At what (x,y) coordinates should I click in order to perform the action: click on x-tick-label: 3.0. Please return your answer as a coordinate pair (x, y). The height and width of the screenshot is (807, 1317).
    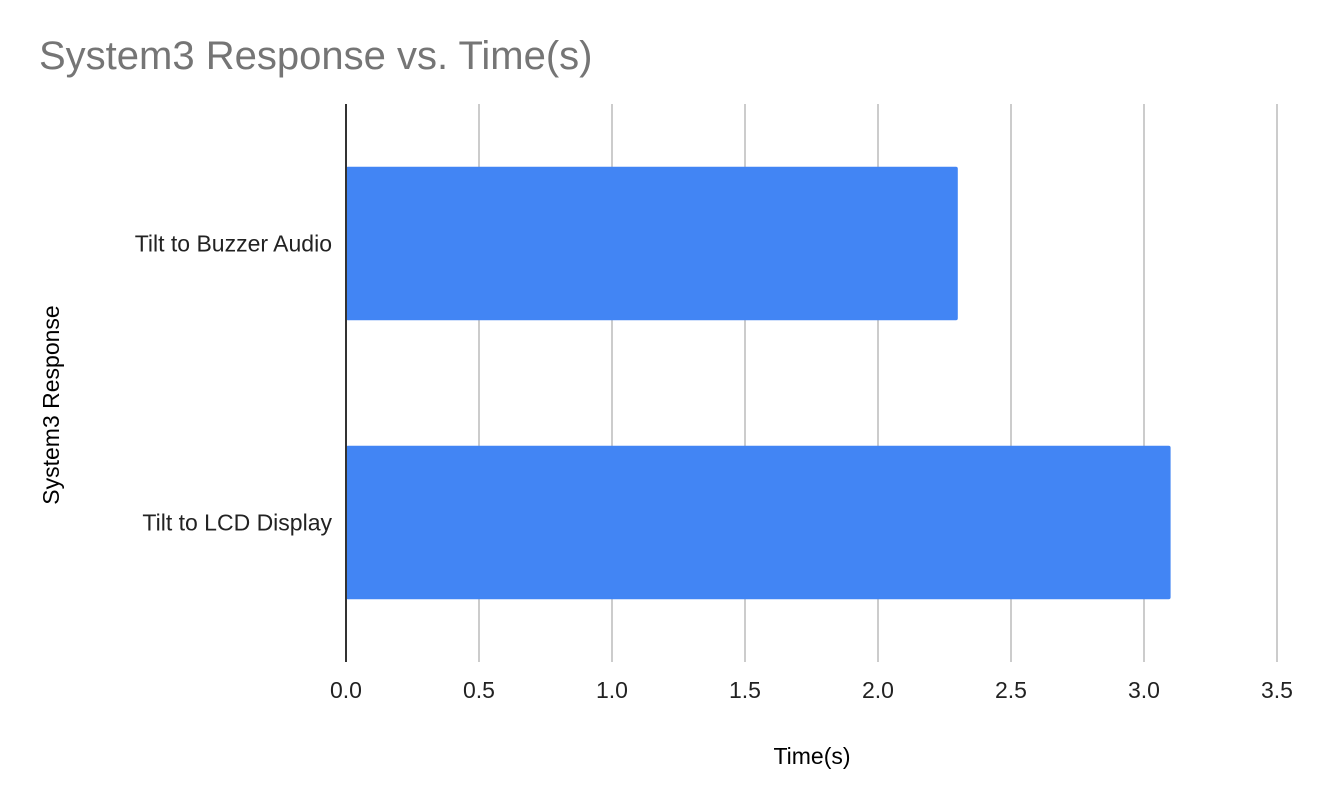
    Looking at the image, I should click on (1144, 690).